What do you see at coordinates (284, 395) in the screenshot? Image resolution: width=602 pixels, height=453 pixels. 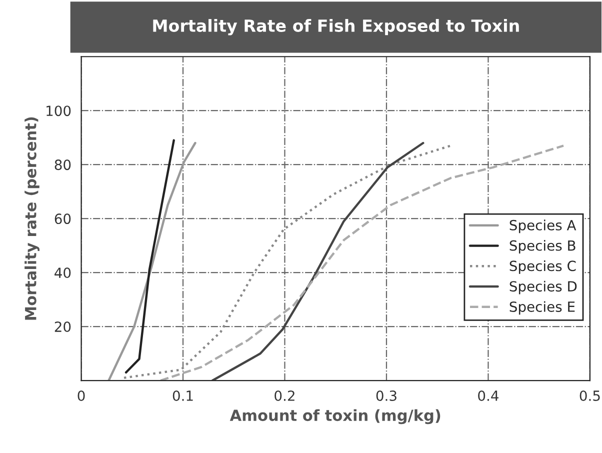 I see `x-tick-label: 0.2` at bounding box center [284, 395].